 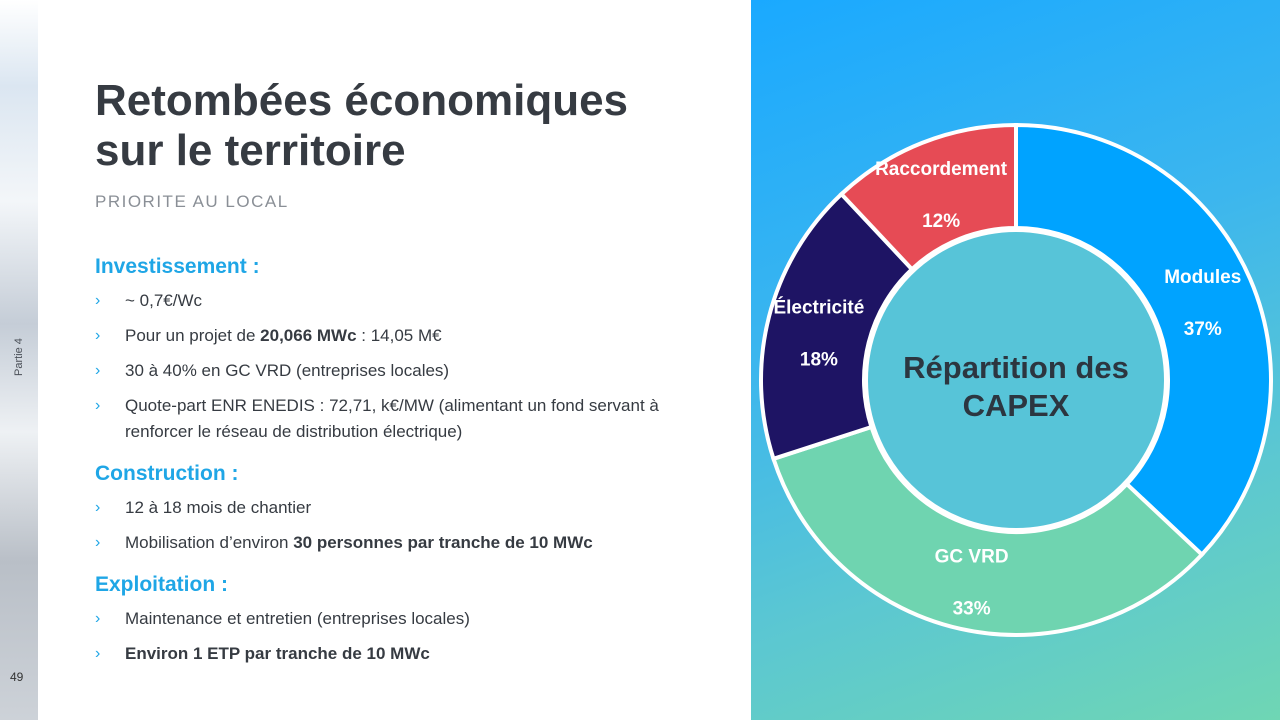 What do you see at coordinates (818, 307) in the screenshot?
I see `slice-label: Électricité` at bounding box center [818, 307].